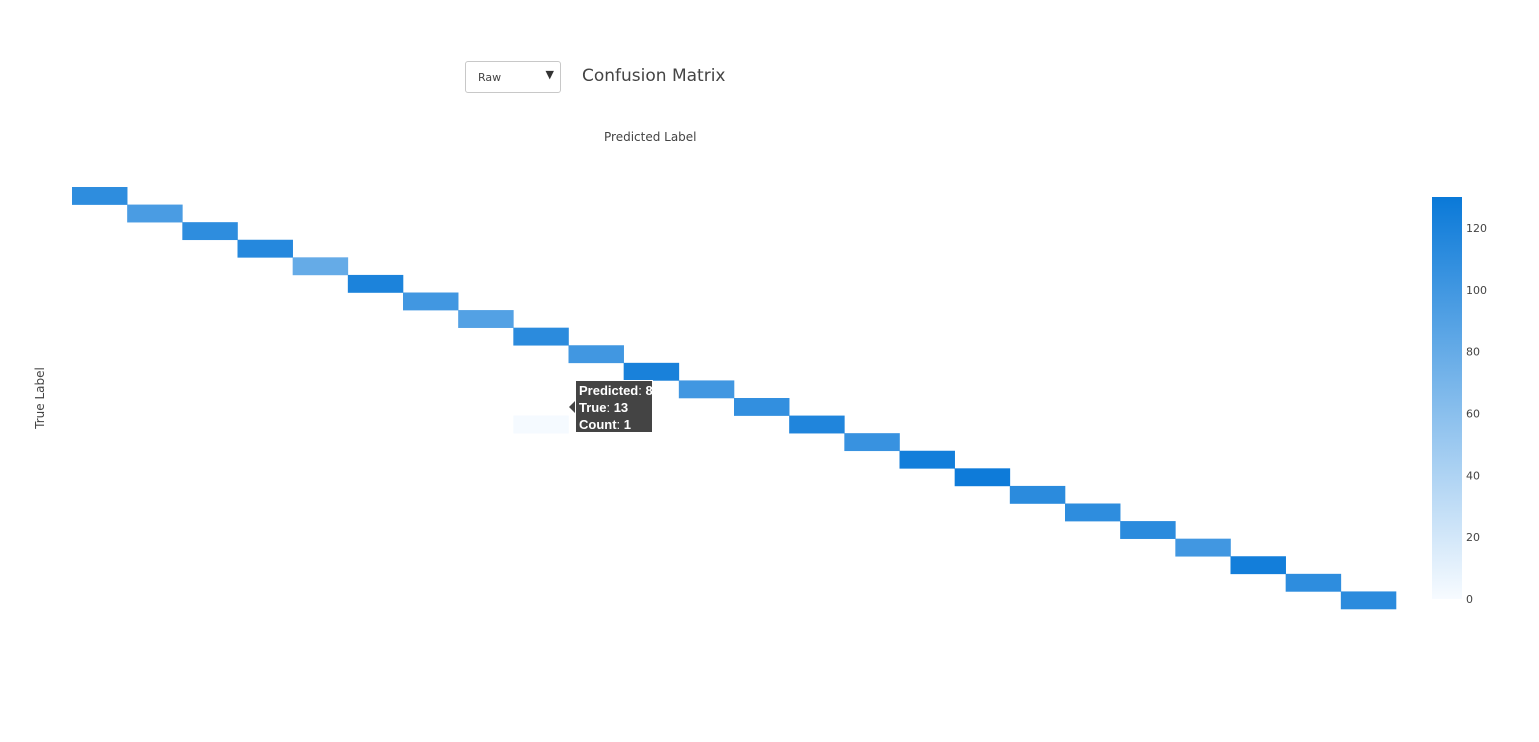 This screenshot has height=742, width=1539. What do you see at coordinates (627, 424) in the screenshot?
I see `tooltip-count-value: 1` at bounding box center [627, 424].